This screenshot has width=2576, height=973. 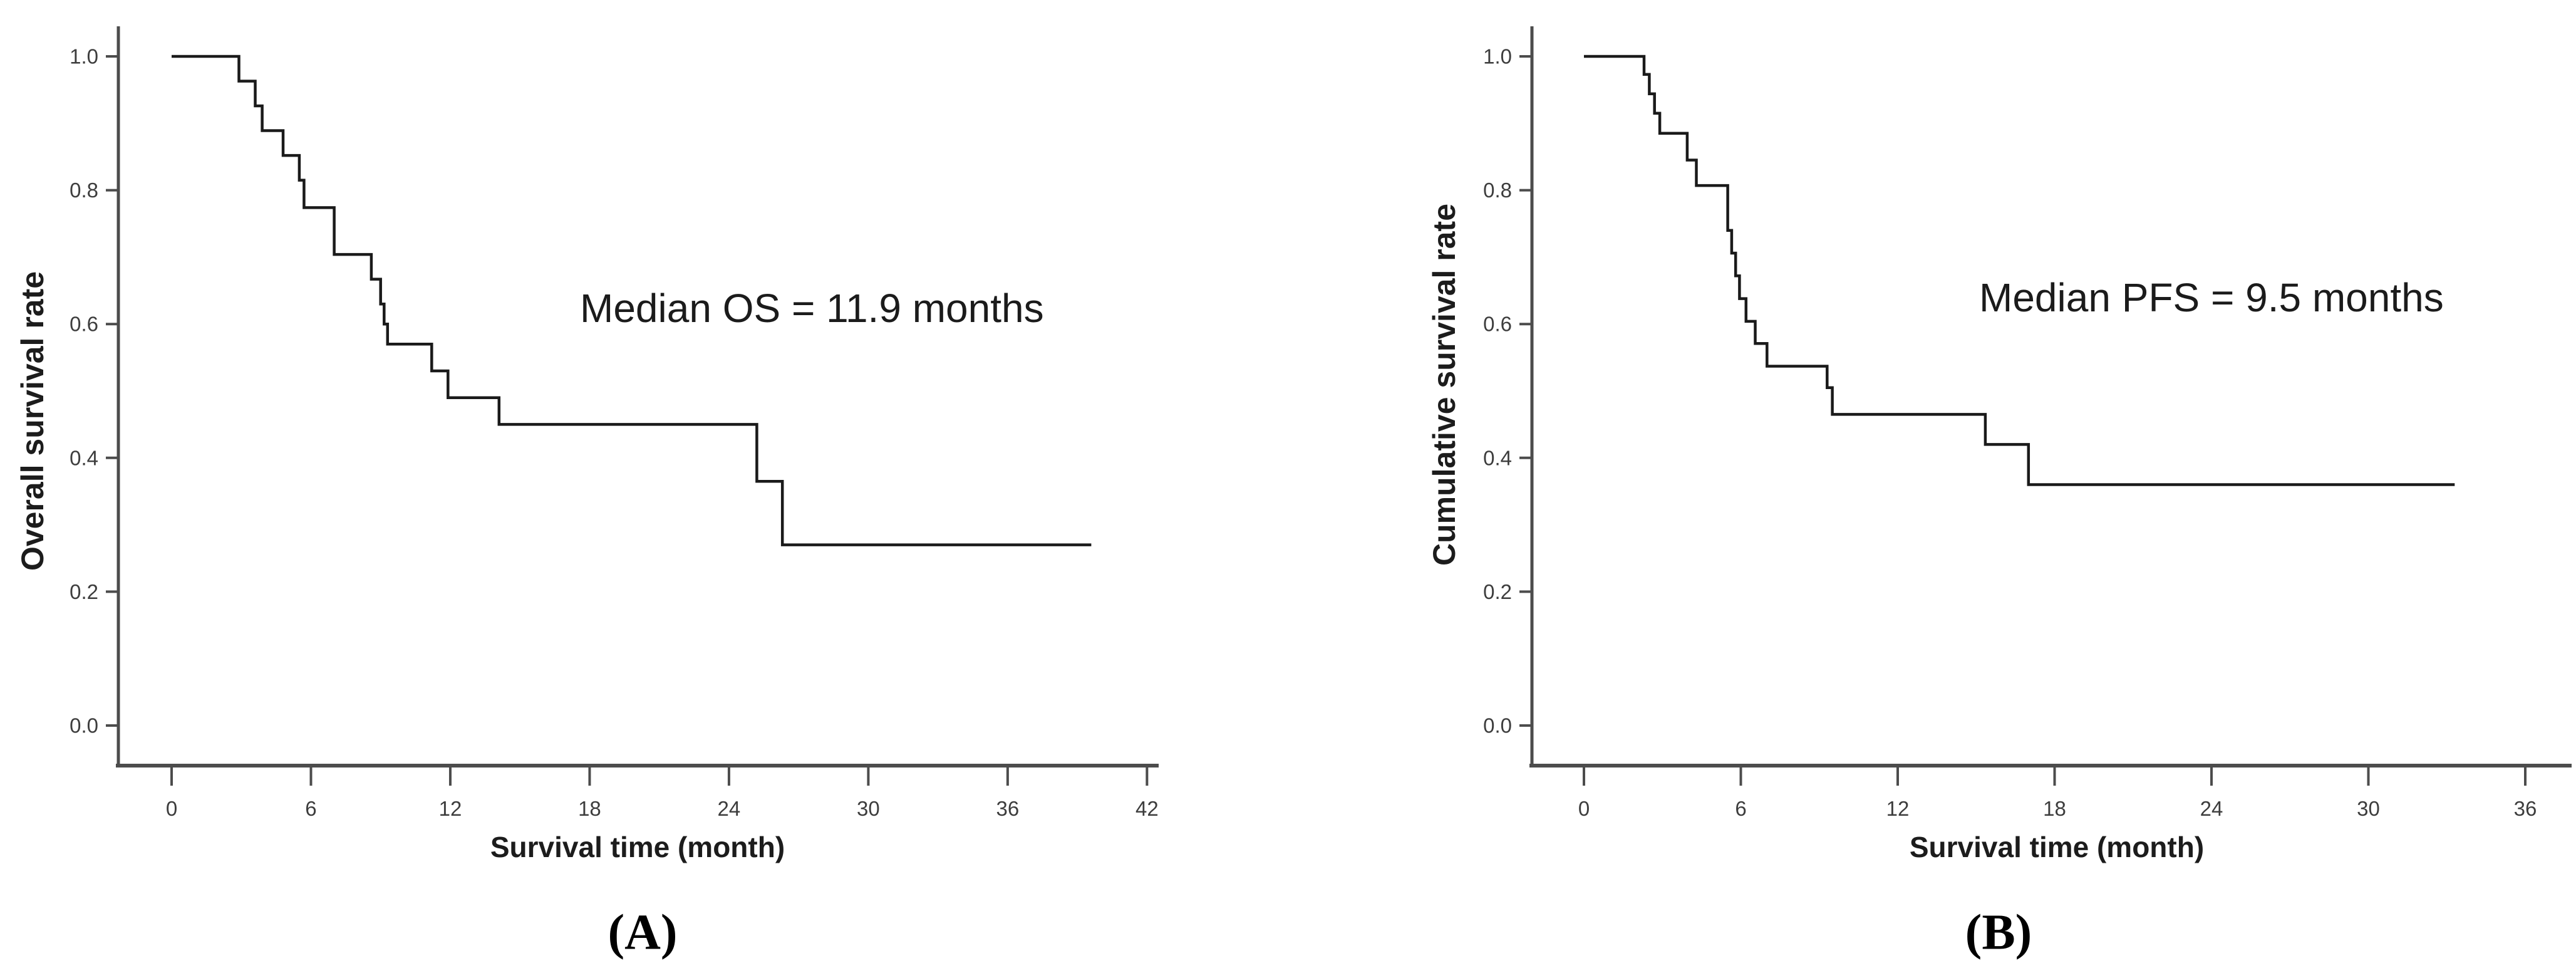 What do you see at coordinates (1147, 808) in the screenshot?
I see `x-tick-label: 42` at bounding box center [1147, 808].